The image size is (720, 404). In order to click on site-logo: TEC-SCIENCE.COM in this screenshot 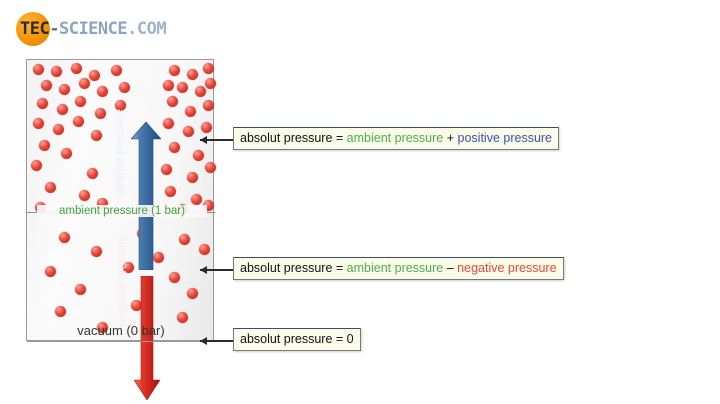, I will do `click(110, 29)`.